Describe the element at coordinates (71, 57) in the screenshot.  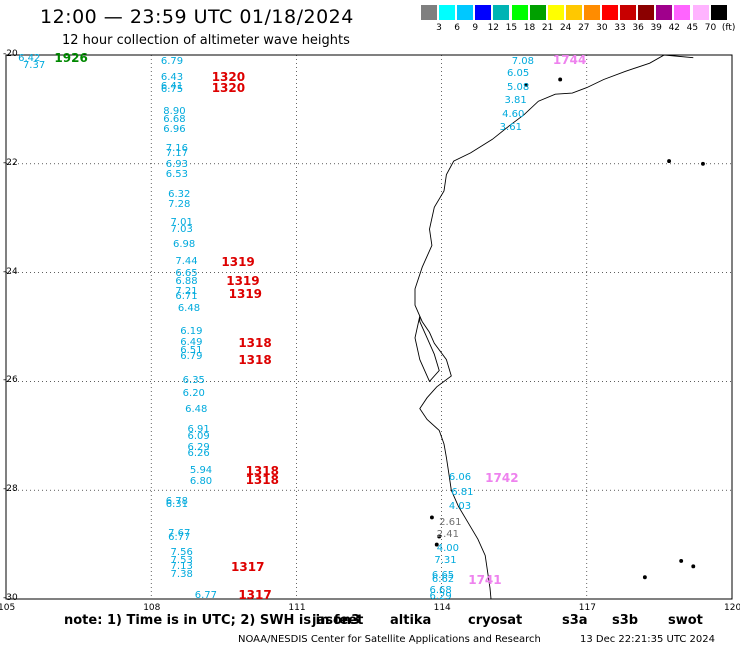
I see `pass-time-label: 1926` at that location.